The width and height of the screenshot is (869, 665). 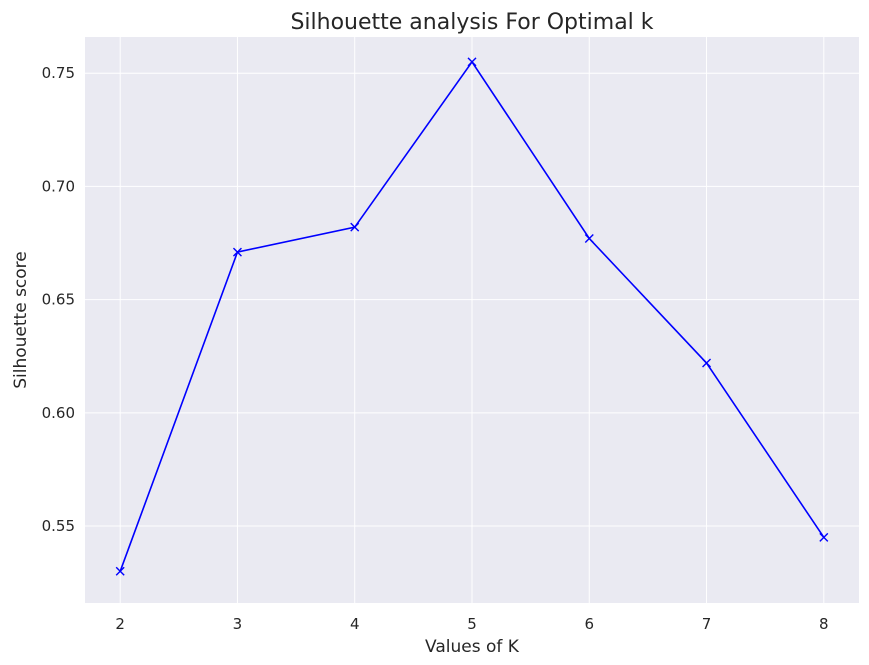 I want to click on x-tick-labels: 2 3 4 5 6 7 8, so click(x=471, y=624).